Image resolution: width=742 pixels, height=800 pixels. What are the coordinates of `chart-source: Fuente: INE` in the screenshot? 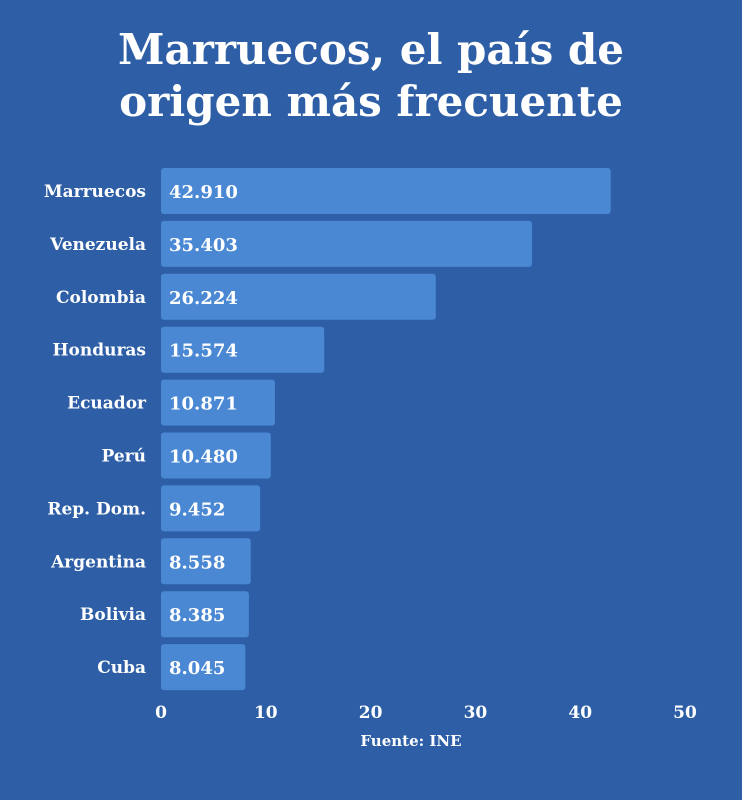 It's located at (371, 741).